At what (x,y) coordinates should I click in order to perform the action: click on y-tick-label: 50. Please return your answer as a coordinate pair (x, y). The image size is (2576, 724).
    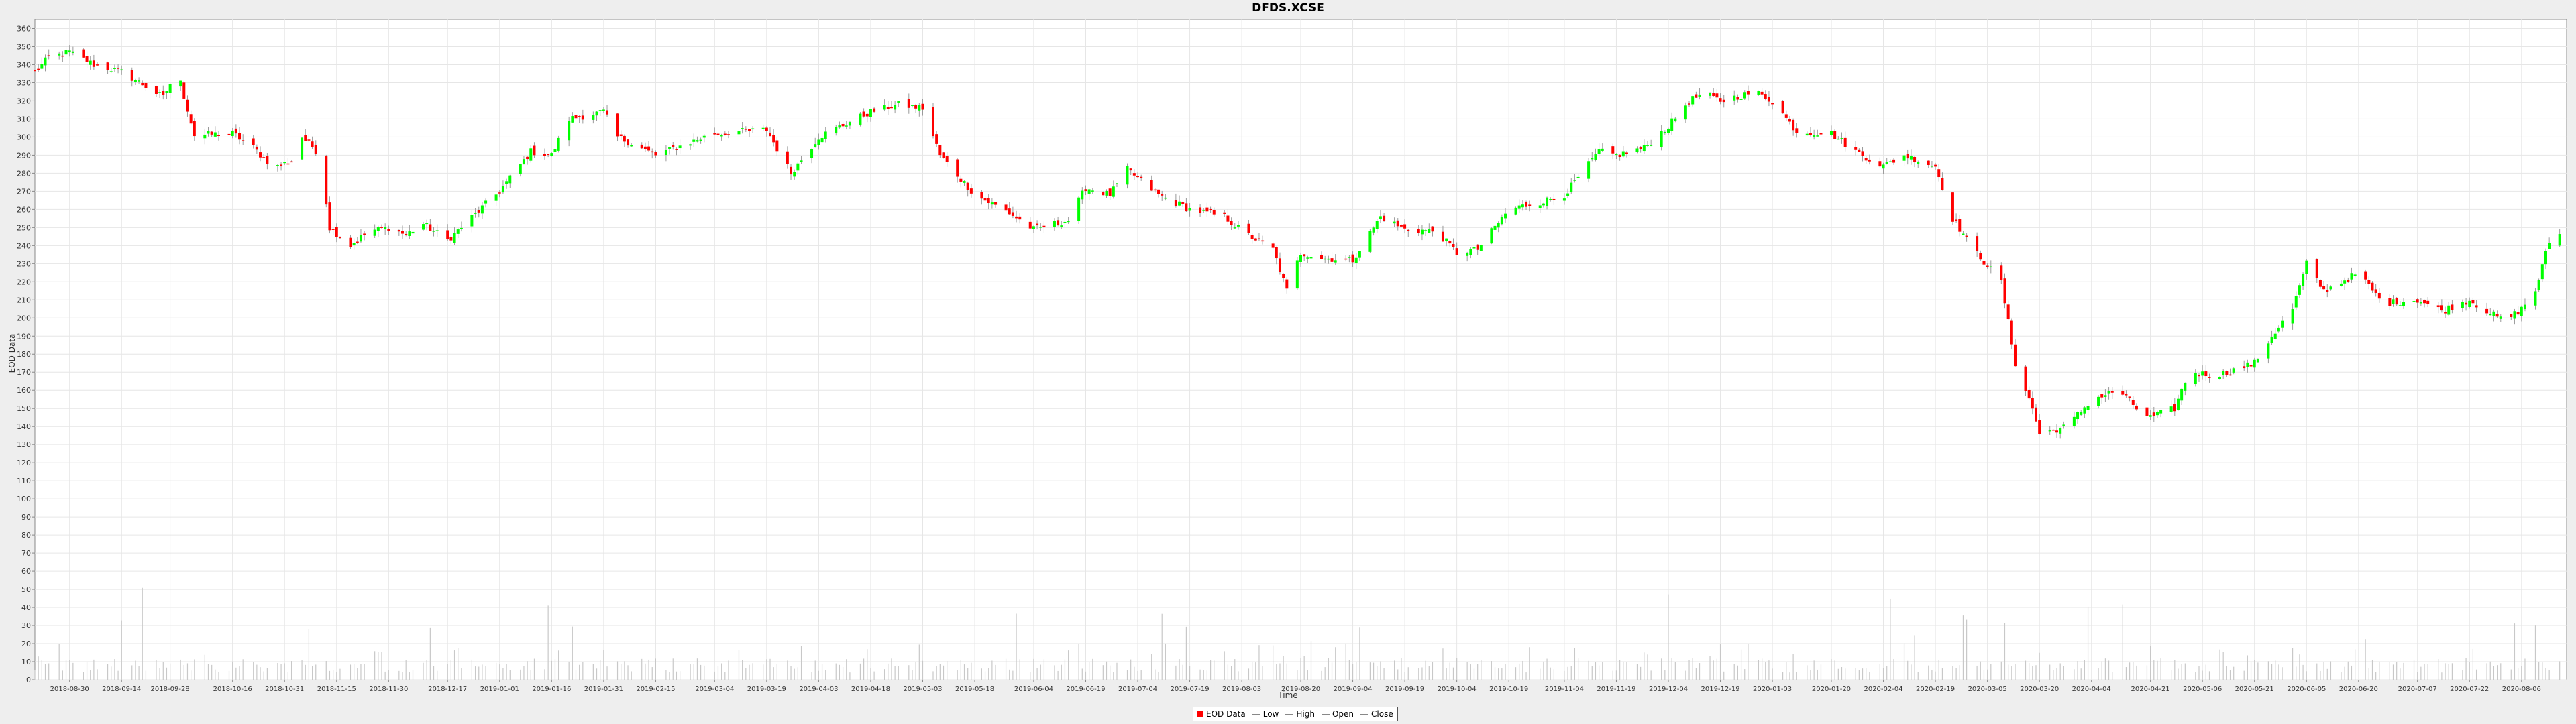
    Looking at the image, I should click on (26, 589).